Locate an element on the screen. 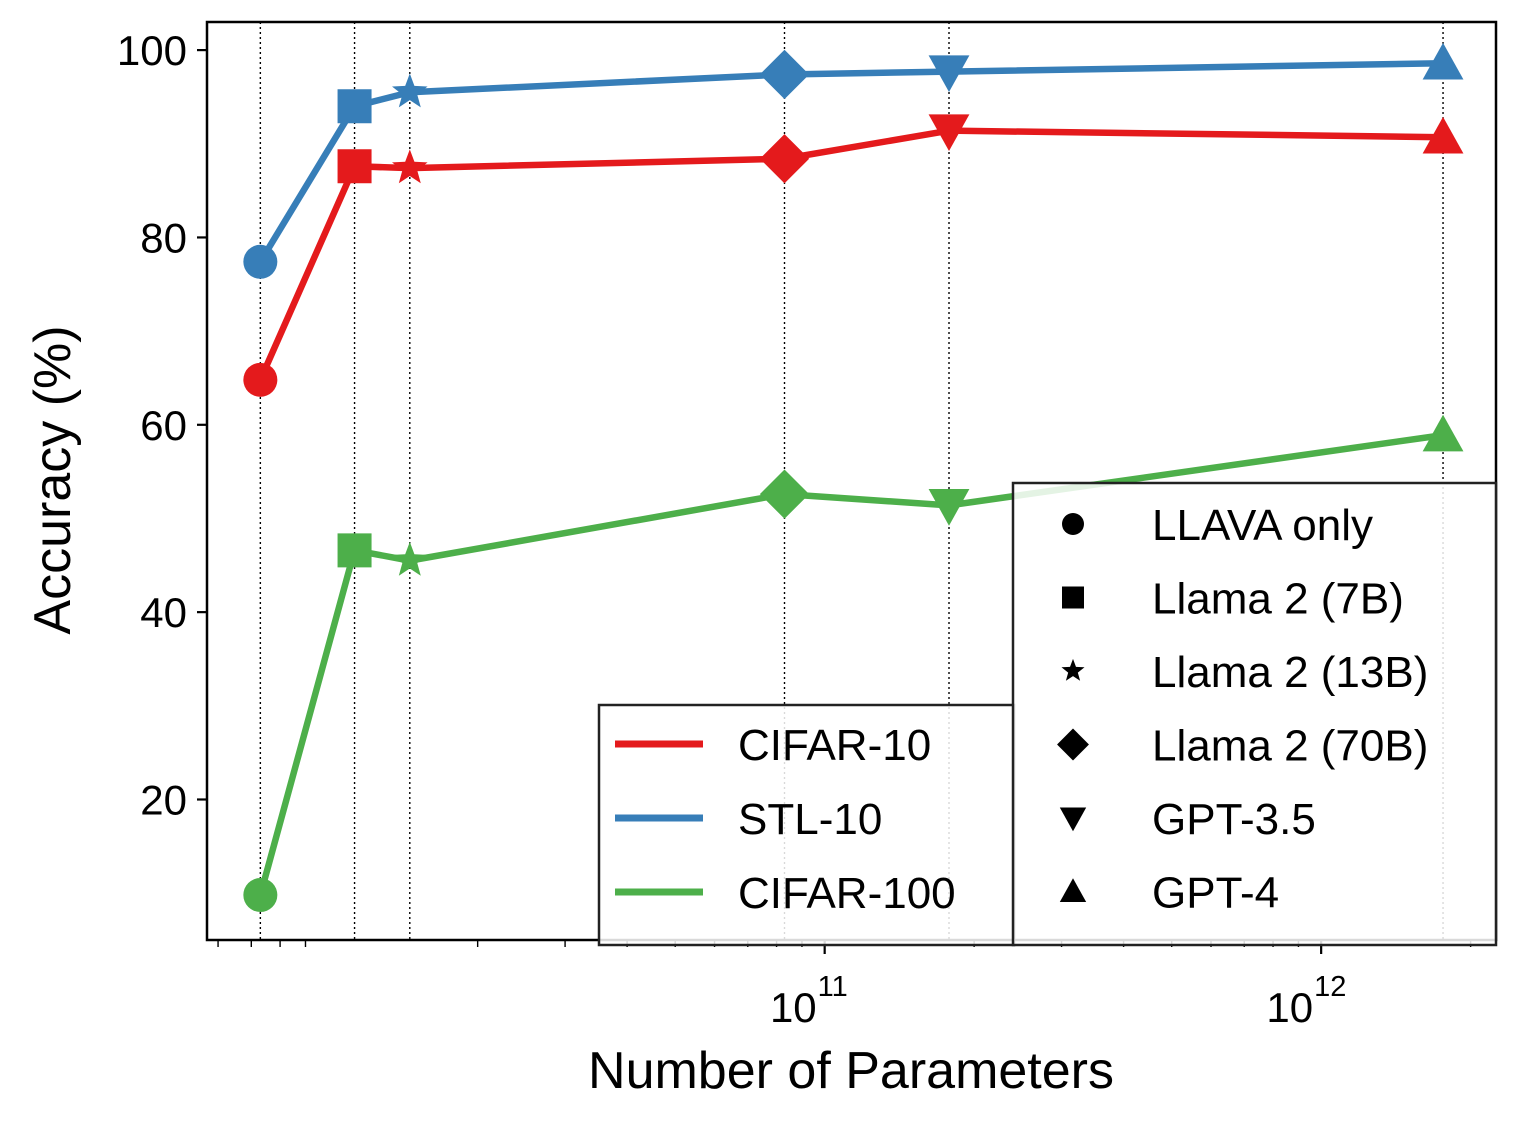 The image size is (1521, 1133). y-tick-label: 40 is located at coordinates (163, 612).